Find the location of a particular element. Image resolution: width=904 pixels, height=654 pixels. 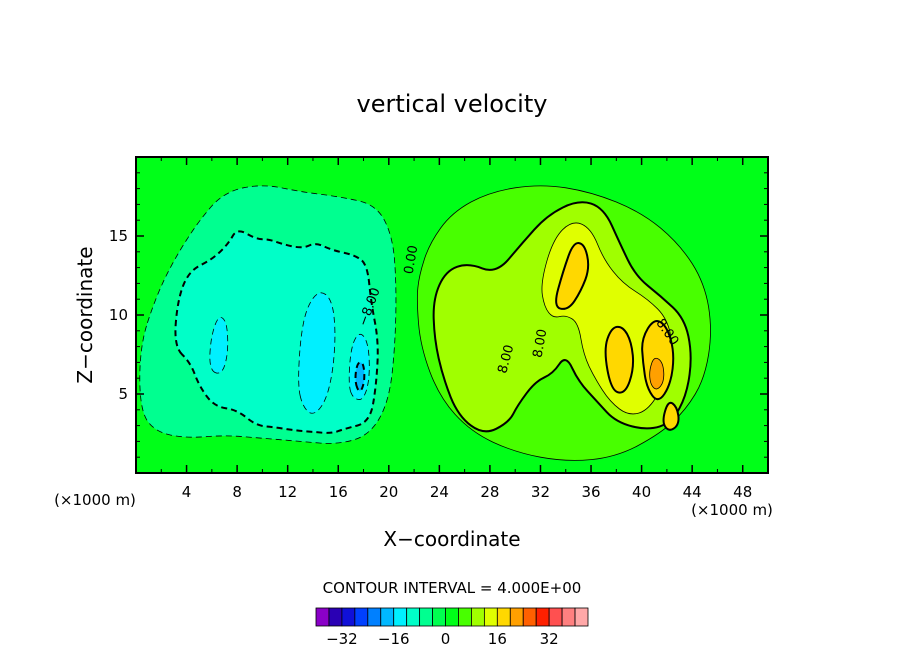

chart-title: vertical velocity is located at coordinates (452, 104).